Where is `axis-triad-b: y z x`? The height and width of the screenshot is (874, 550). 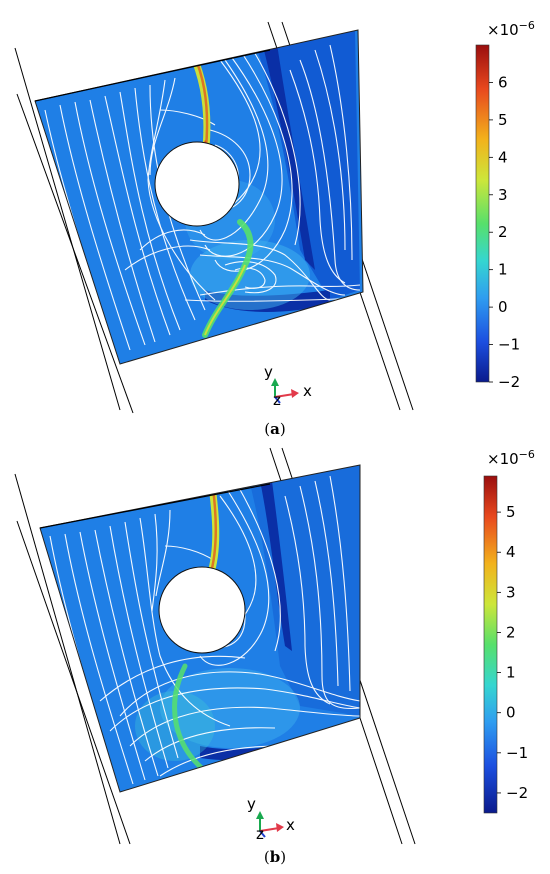
axis-triad-b: y z x is located at coordinates (271, 819).